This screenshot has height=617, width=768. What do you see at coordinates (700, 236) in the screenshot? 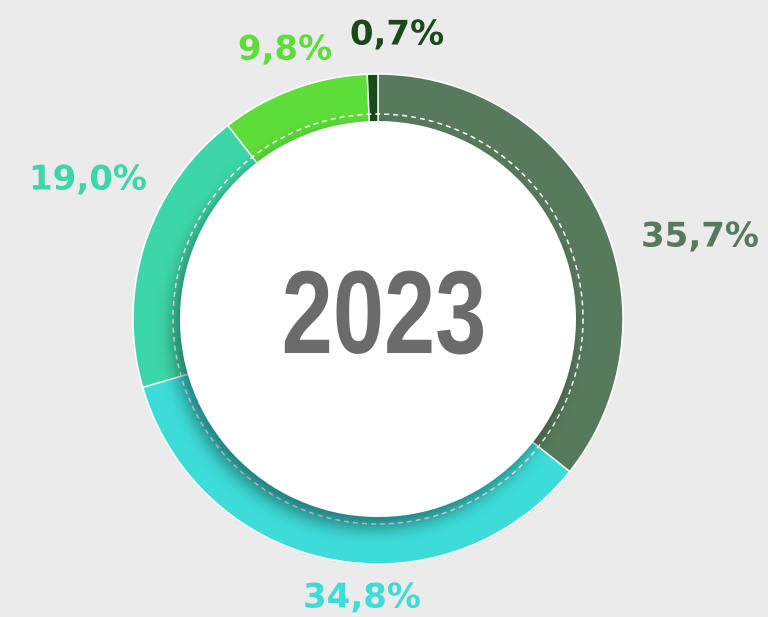
I see `data-label: 35,7%` at bounding box center [700, 236].